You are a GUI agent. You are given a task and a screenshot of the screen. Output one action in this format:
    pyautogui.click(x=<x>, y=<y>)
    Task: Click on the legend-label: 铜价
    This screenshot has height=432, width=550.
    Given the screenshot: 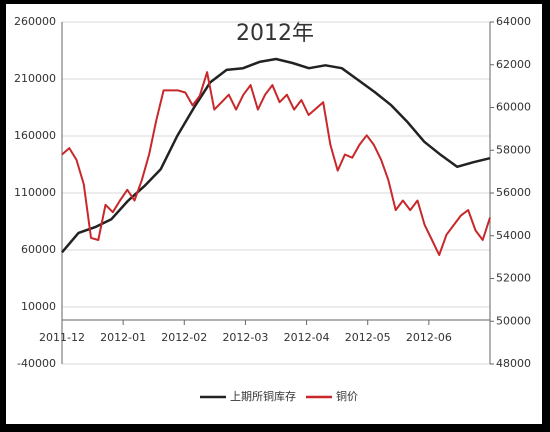 What is the action you would take?
    pyautogui.click(x=347, y=396)
    